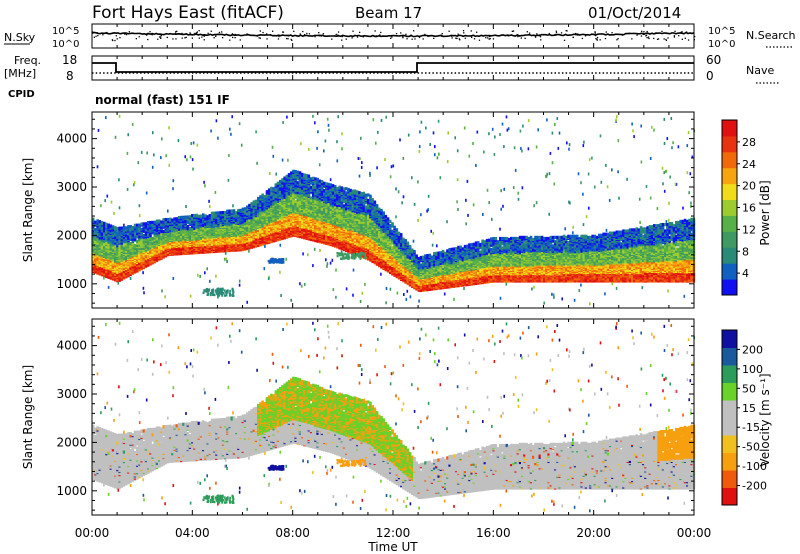  What do you see at coordinates (745, 251) in the screenshot?
I see `colorbar-tick-label: 8` at bounding box center [745, 251].